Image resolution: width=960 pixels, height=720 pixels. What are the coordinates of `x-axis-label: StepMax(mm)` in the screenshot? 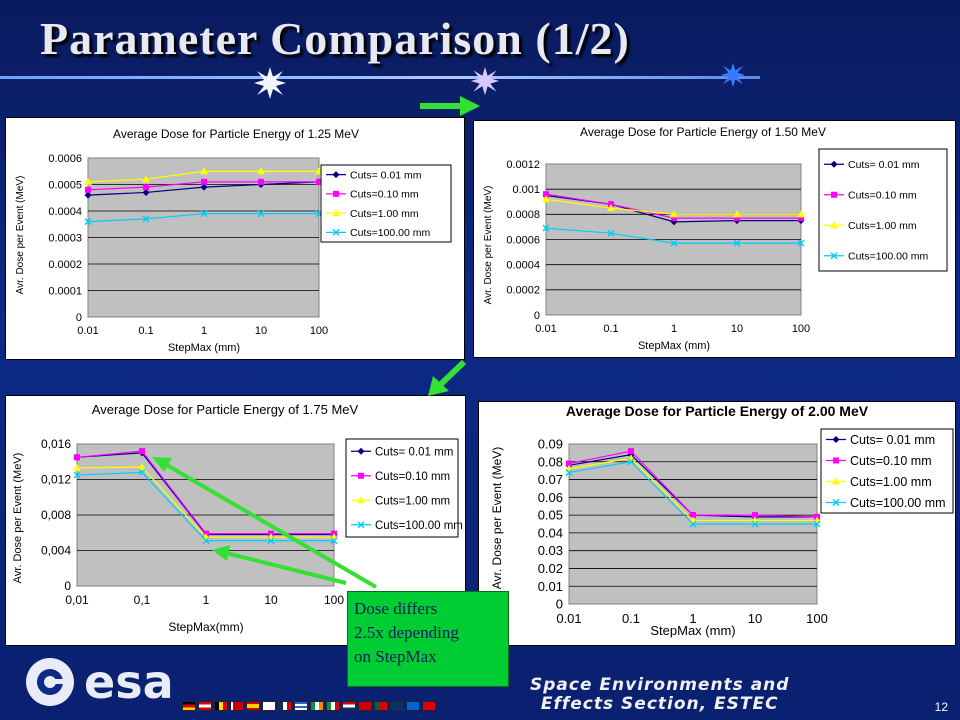 It's located at (205, 627).